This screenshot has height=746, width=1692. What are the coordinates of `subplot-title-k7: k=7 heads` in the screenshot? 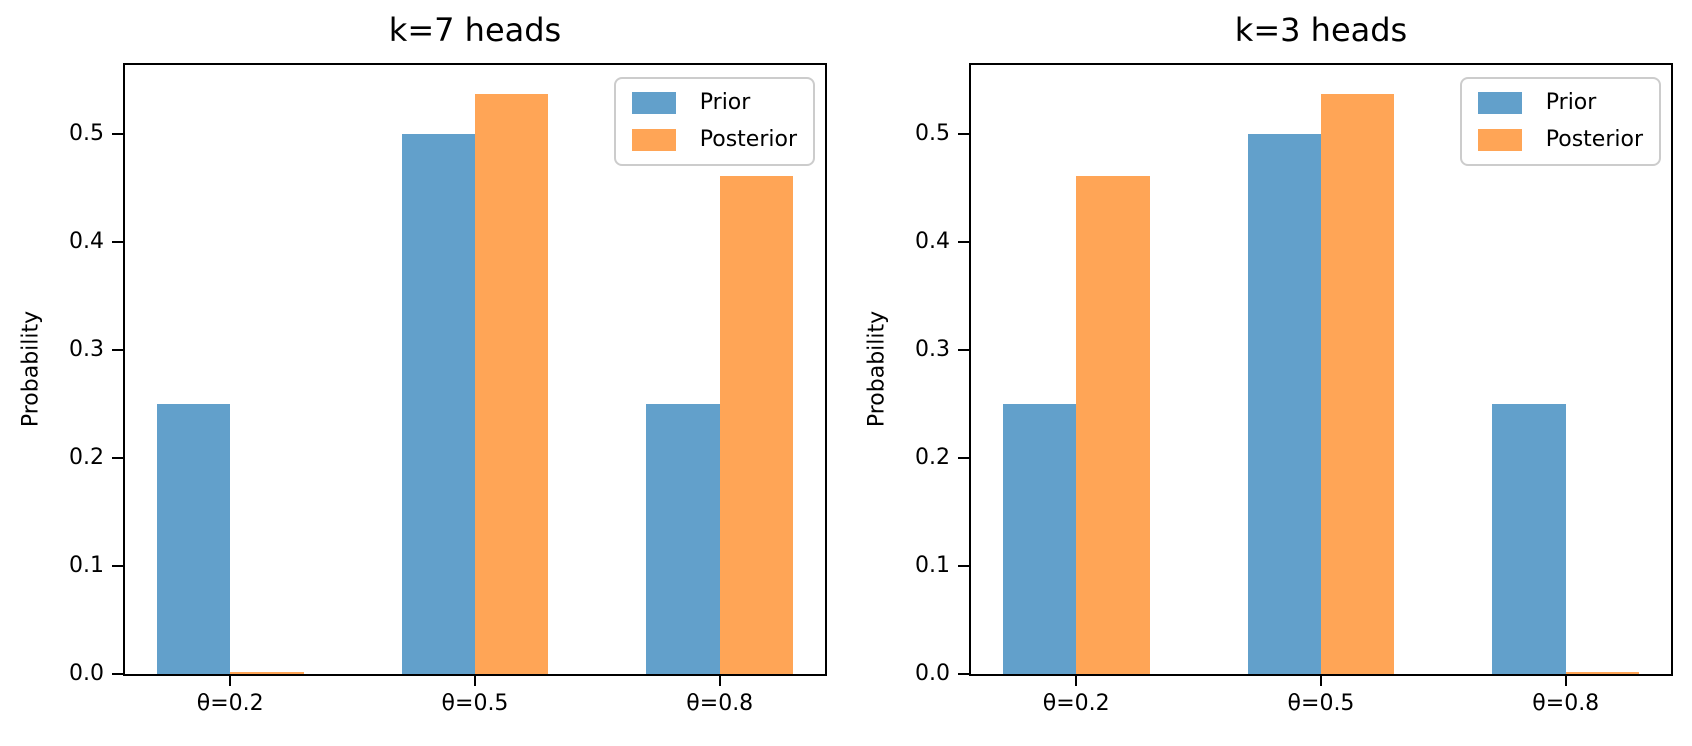 It's located at (475, 30).